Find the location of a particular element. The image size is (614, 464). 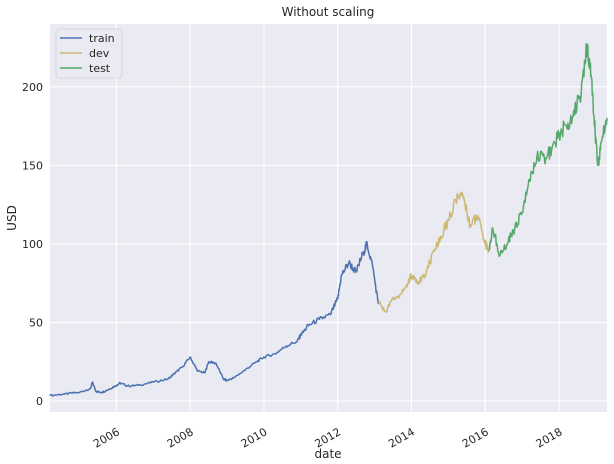

y-tick-label: 150 is located at coordinates (32, 165).